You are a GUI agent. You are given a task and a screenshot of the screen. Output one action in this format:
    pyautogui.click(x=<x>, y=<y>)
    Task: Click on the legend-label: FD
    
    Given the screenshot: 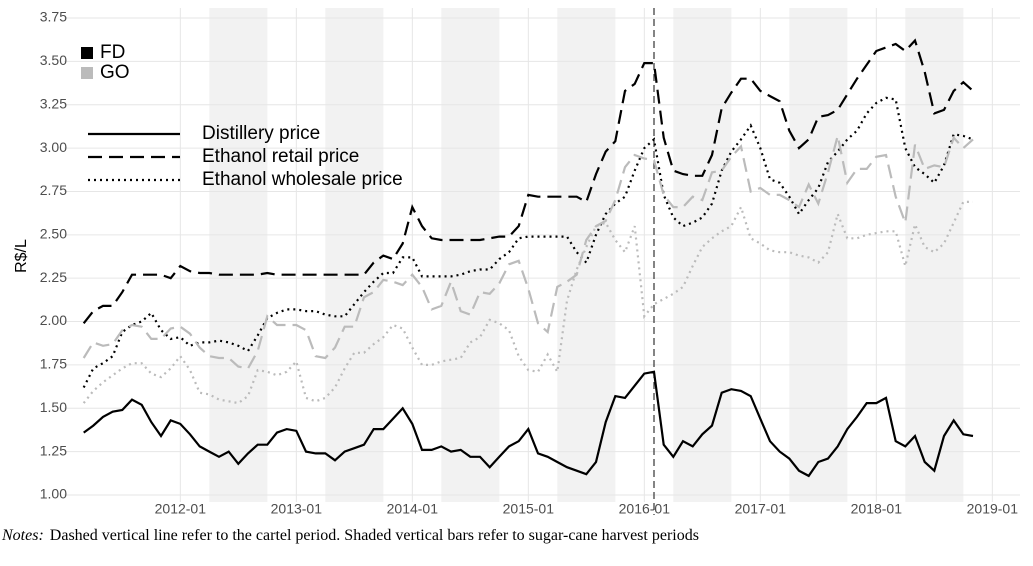 What is the action you would take?
    pyautogui.click(x=112, y=52)
    